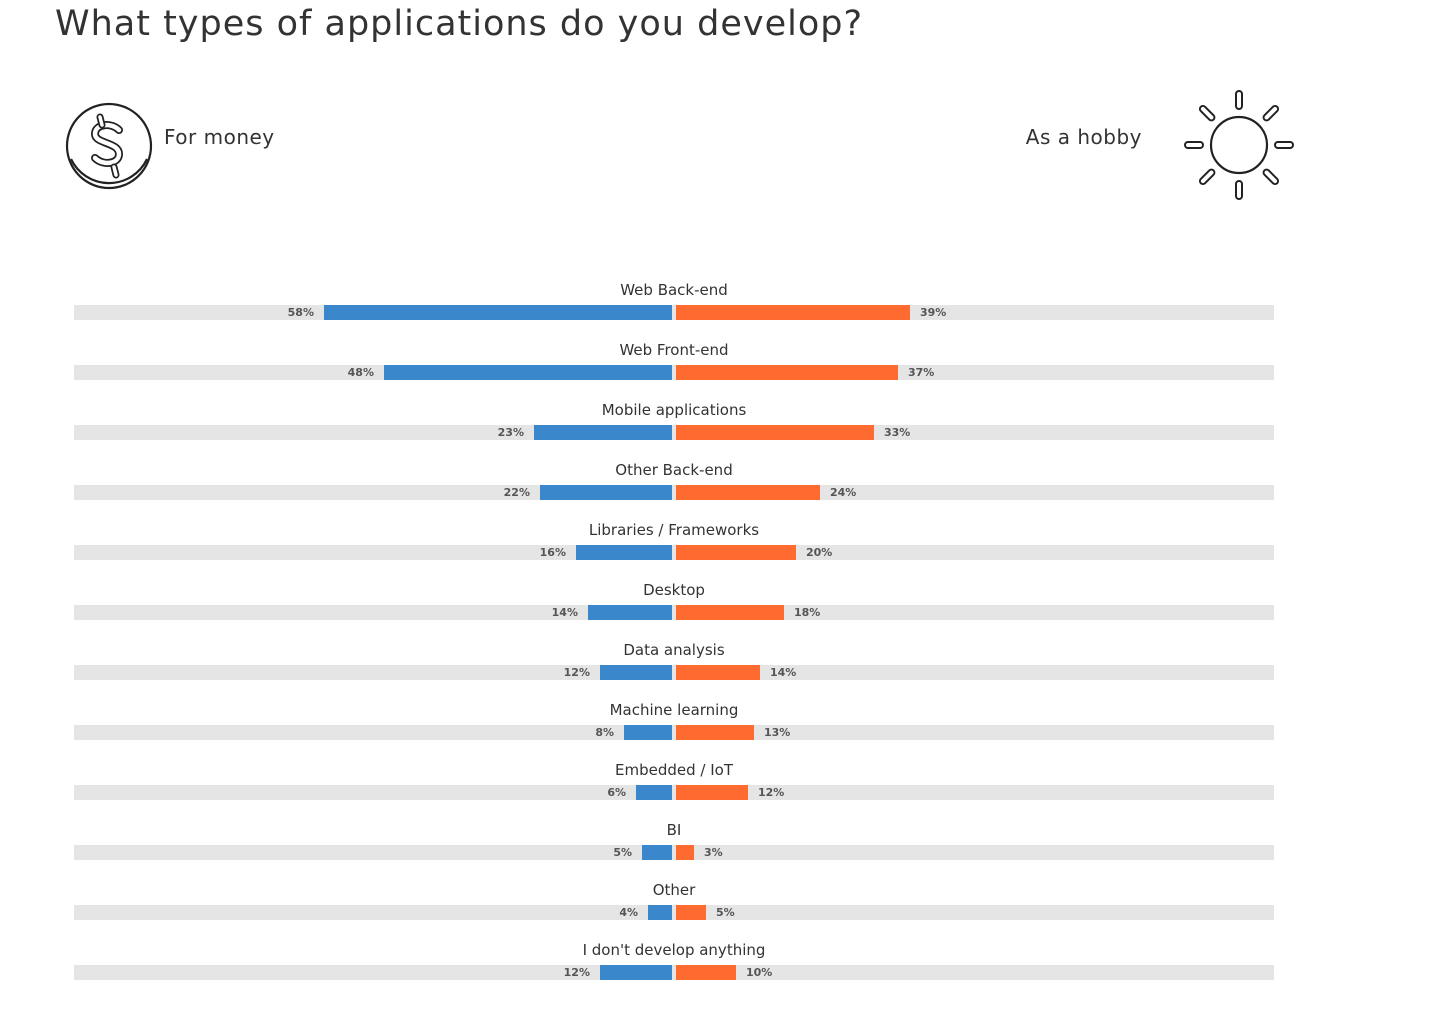 Image resolution: width=1434 pixels, height=1009 pixels. Describe the element at coordinates (759, 972) in the screenshot. I see `value-label-as-a-hobby: 10%` at that location.